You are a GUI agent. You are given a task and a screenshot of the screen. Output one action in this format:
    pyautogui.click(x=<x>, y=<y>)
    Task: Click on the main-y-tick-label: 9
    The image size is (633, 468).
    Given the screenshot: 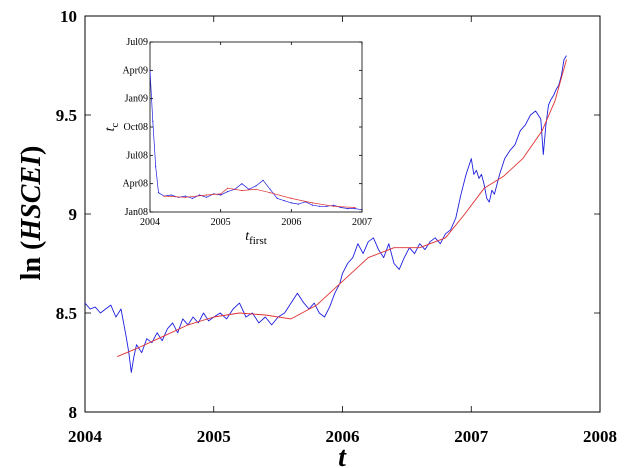 What is the action you would take?
    pyautogui.click(x=73, y=214)
    